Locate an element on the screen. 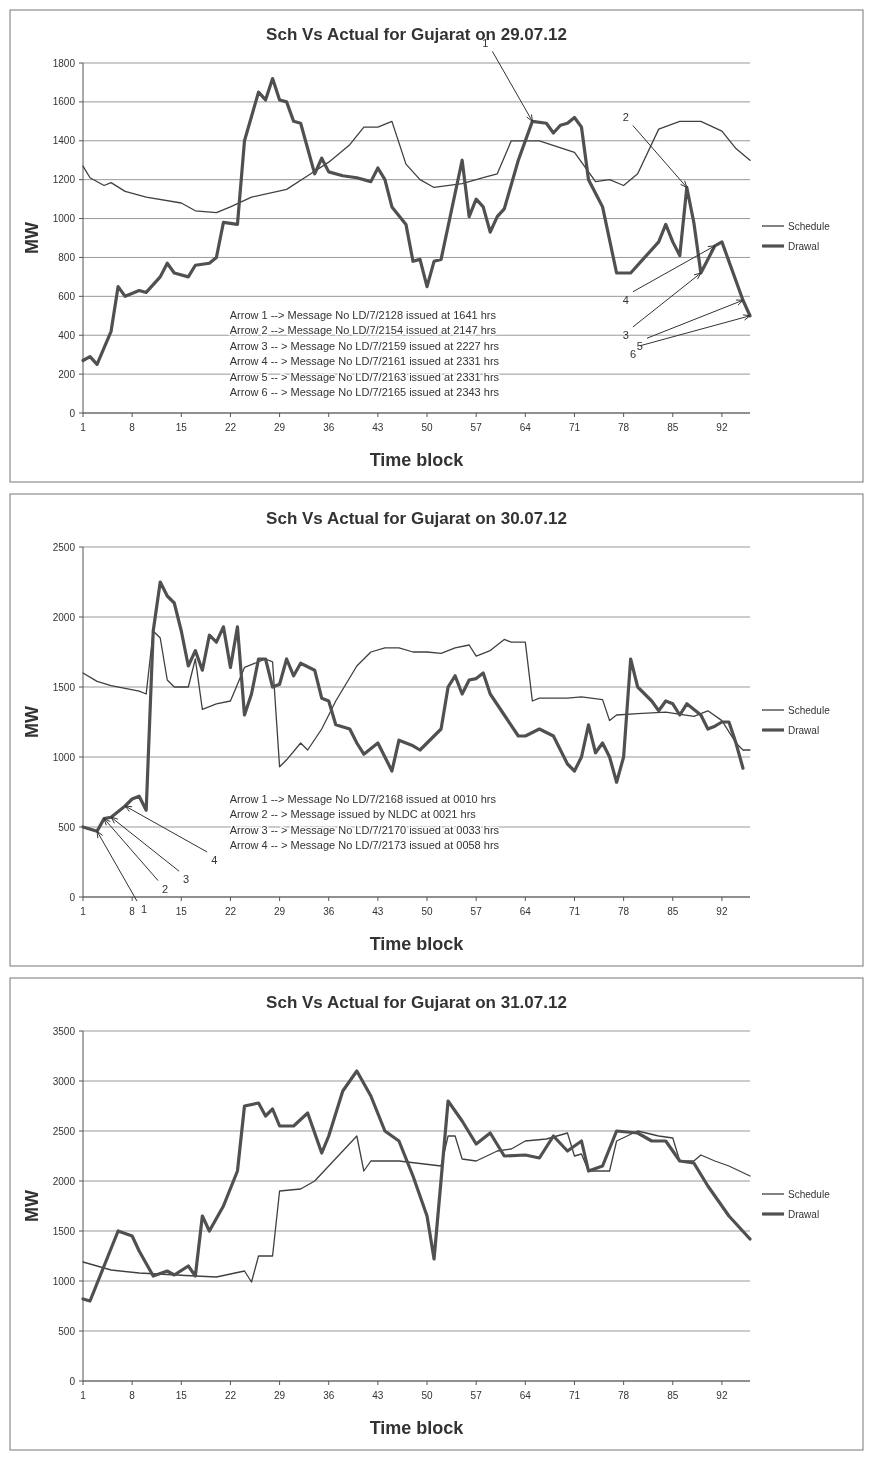 Image resolution: width=873 pixels, height=1477 pixels. annotation: Arrow 2 -- > Message issued by NLDC at 0021 hrs is located at coordinates (353, 814).